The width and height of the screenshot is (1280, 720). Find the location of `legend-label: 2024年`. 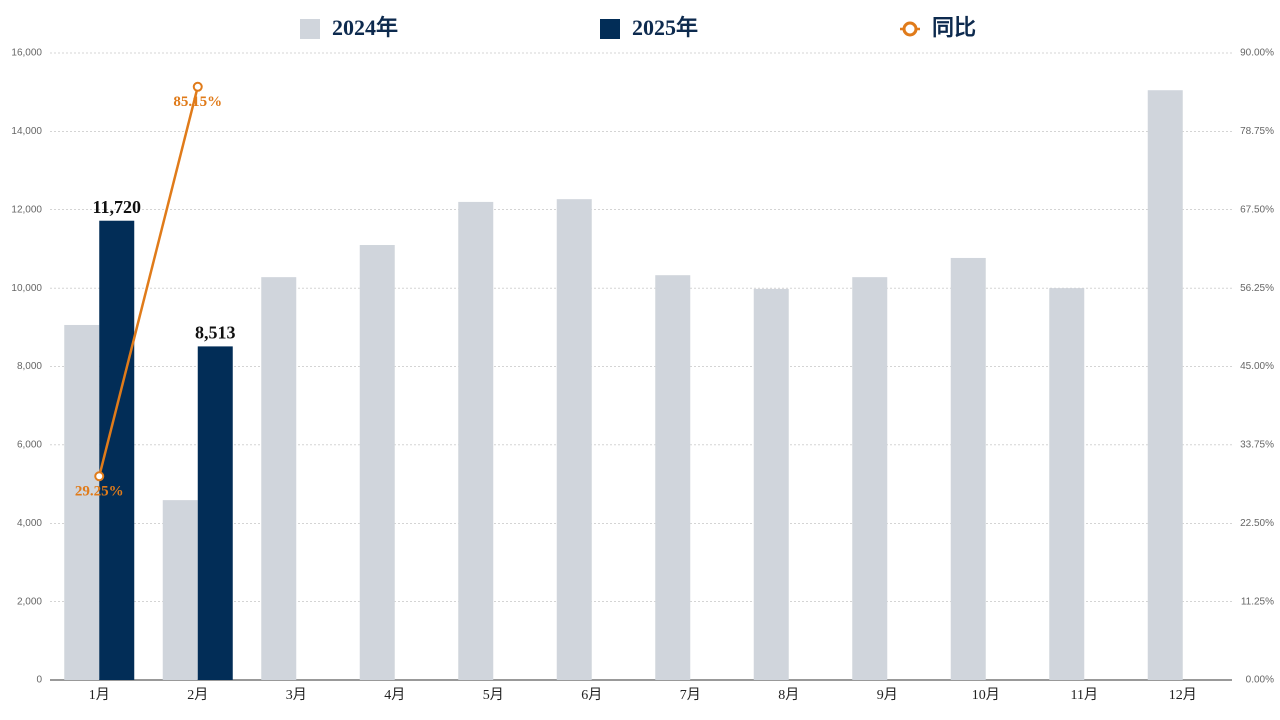

legend-label: 2024年 is located at coordinates (365, 27).